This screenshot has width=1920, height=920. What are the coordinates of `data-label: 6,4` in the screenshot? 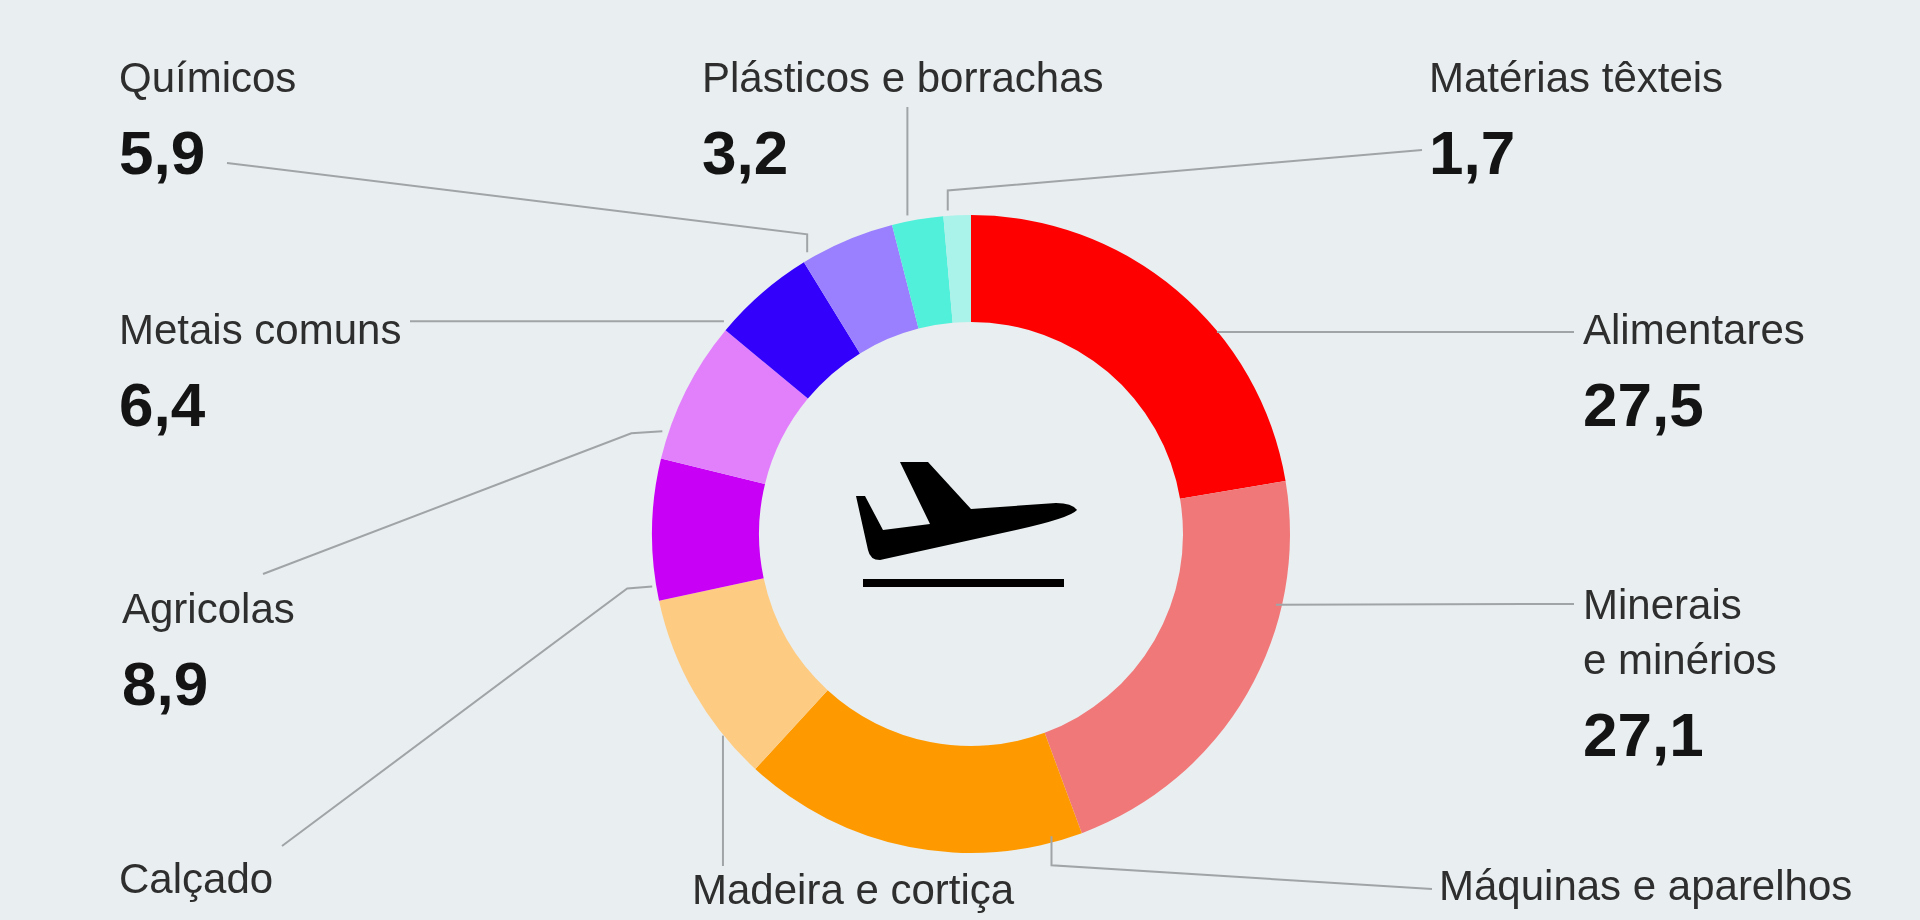 It's located at (162, 404).